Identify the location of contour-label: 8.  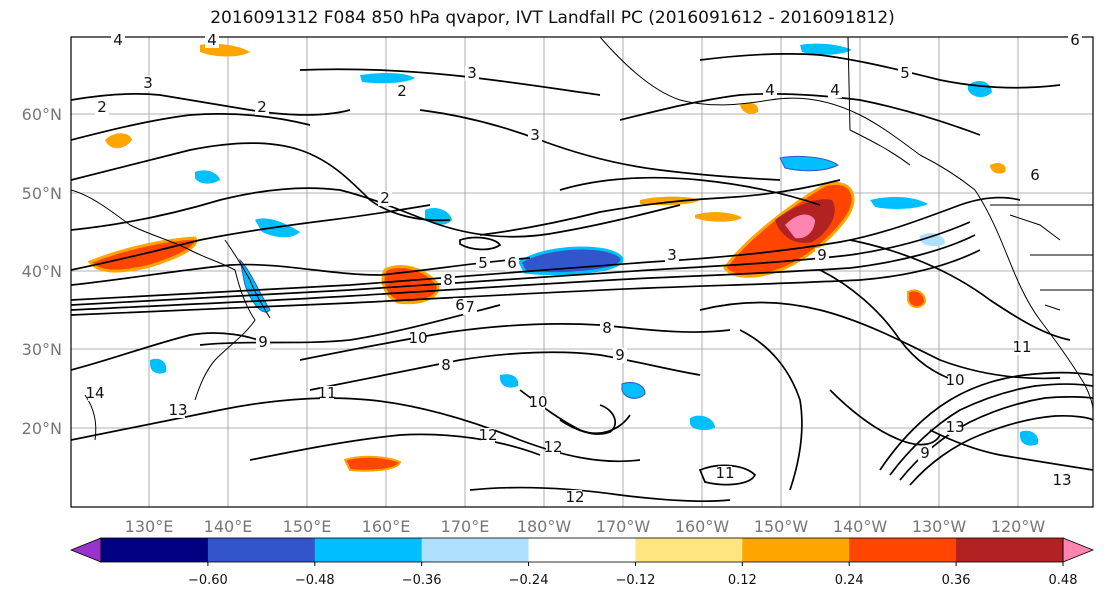
(446, 365).